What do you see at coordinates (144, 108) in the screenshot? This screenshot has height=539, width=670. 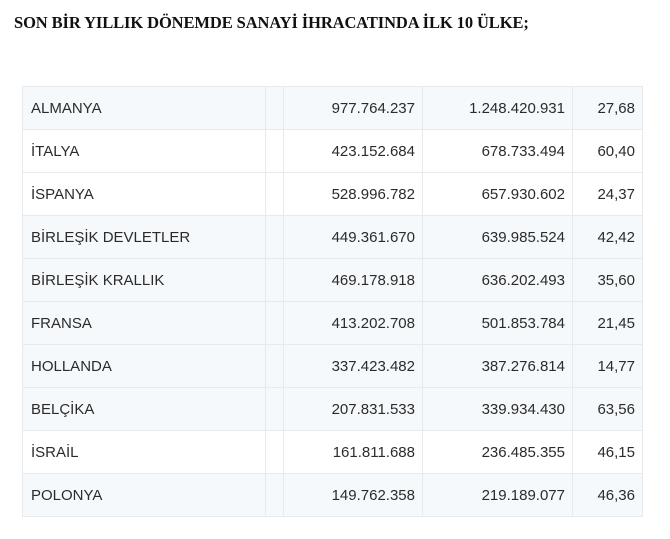 I see `country-cell: ALMANYA` at bounding box center [144, 108].